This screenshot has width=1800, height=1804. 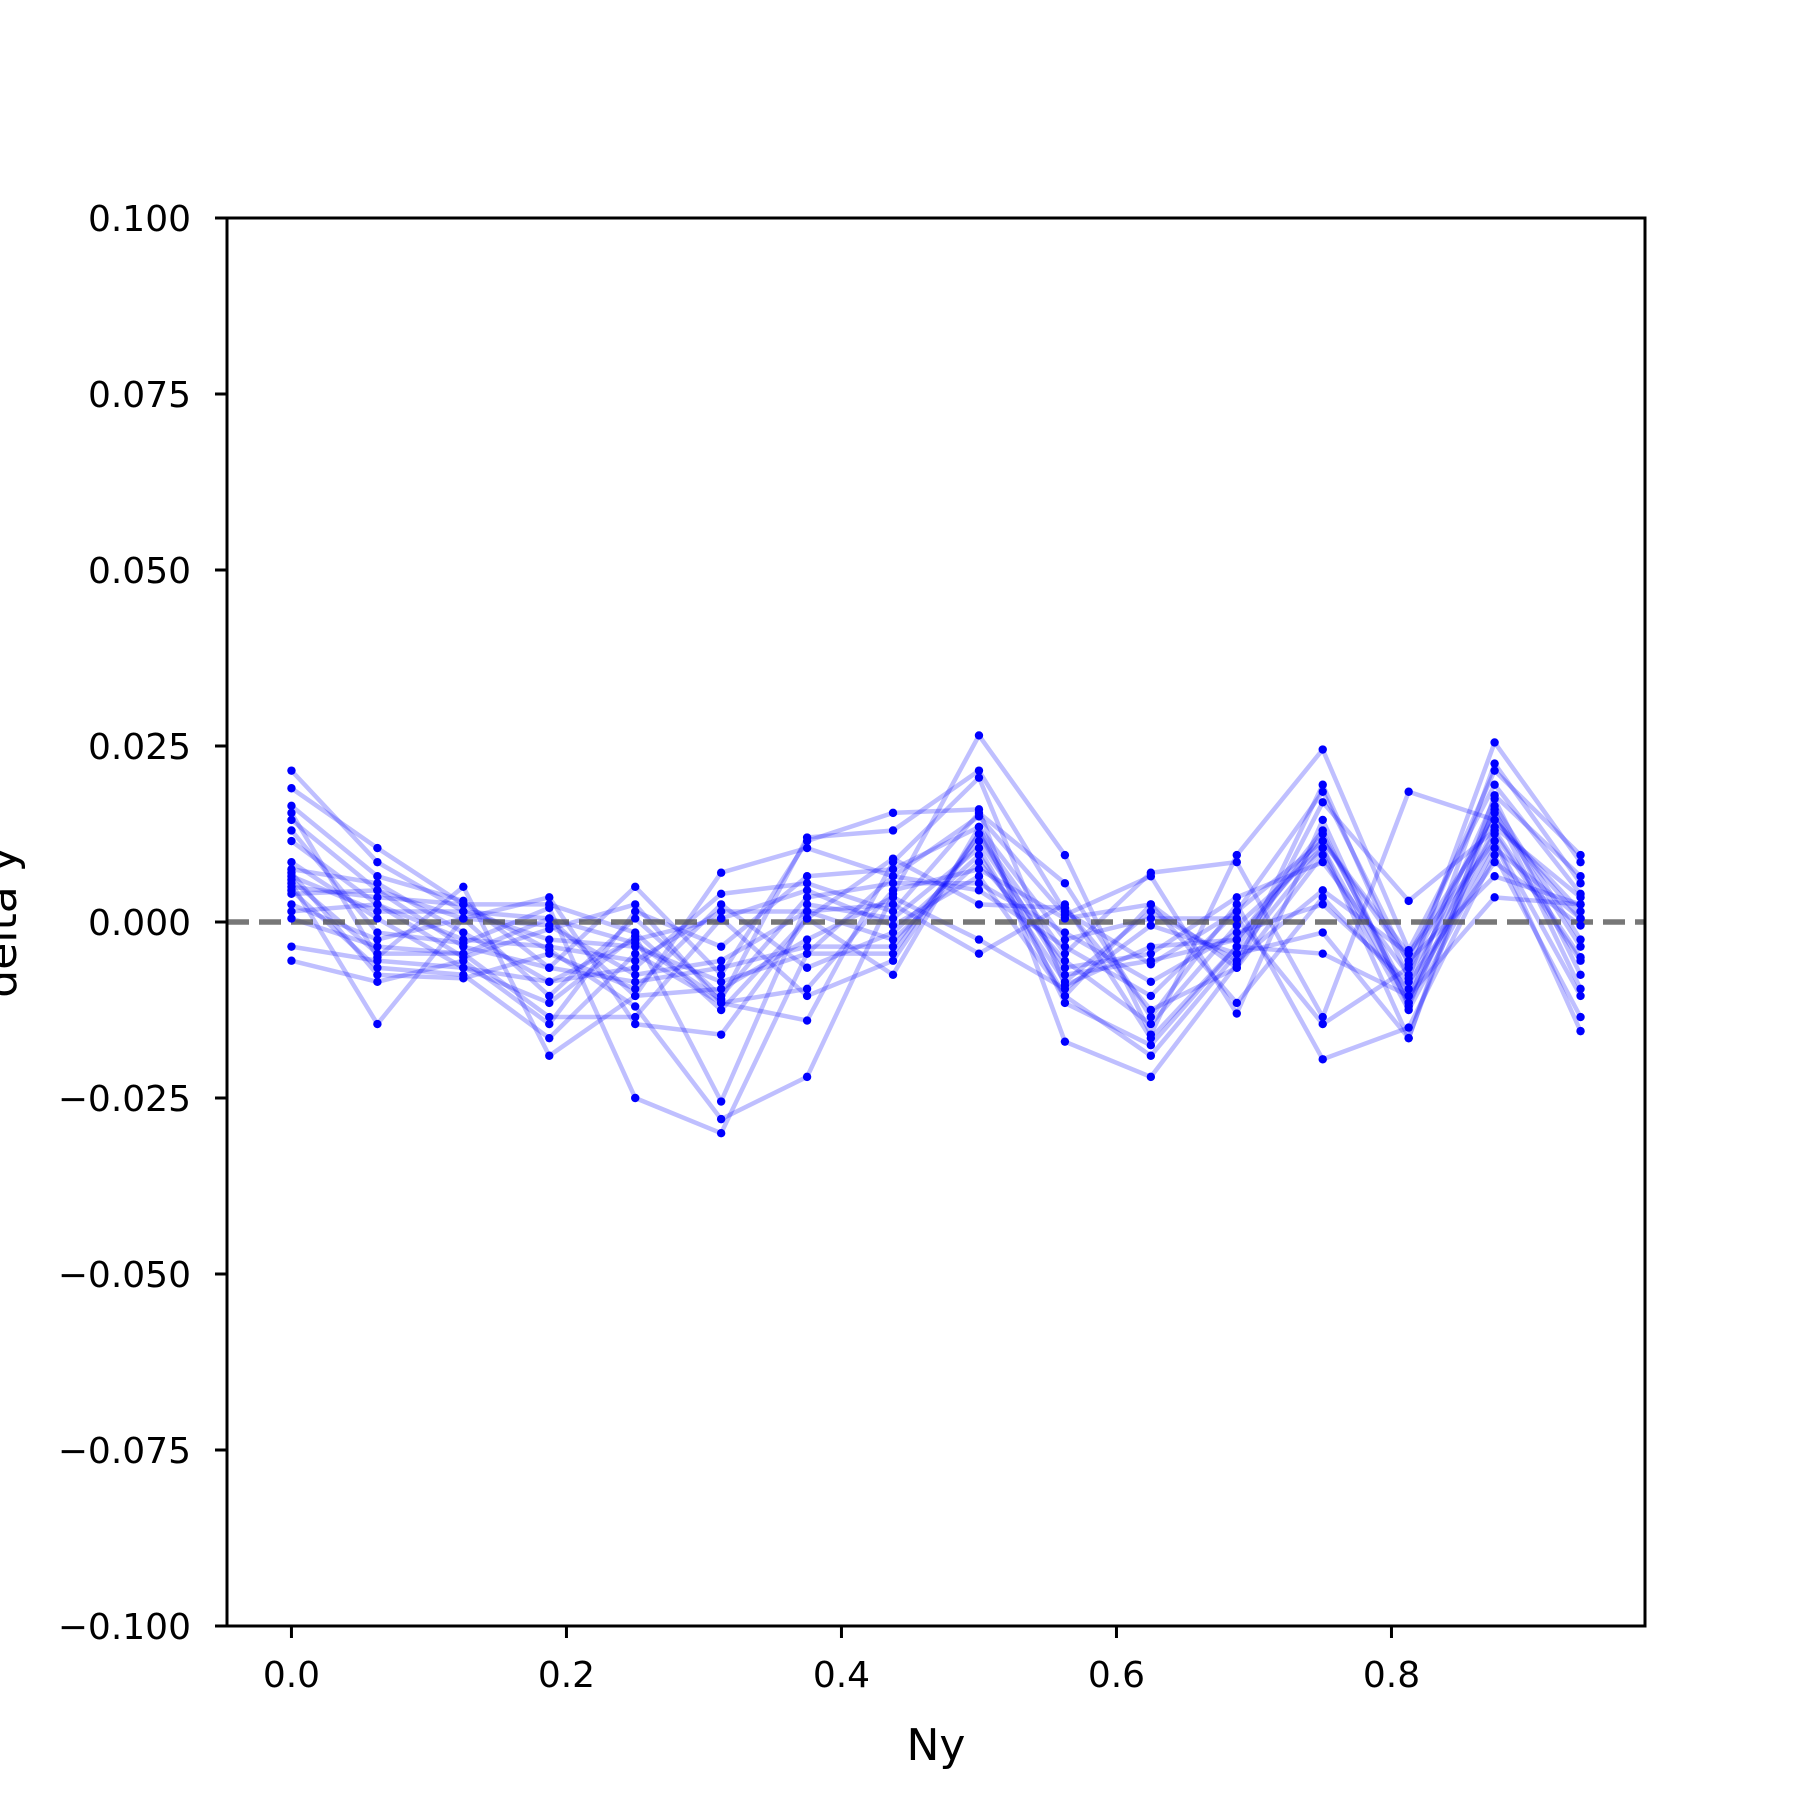 I want to click on x-axis-label: Ny, so click(x=936, y=1745).